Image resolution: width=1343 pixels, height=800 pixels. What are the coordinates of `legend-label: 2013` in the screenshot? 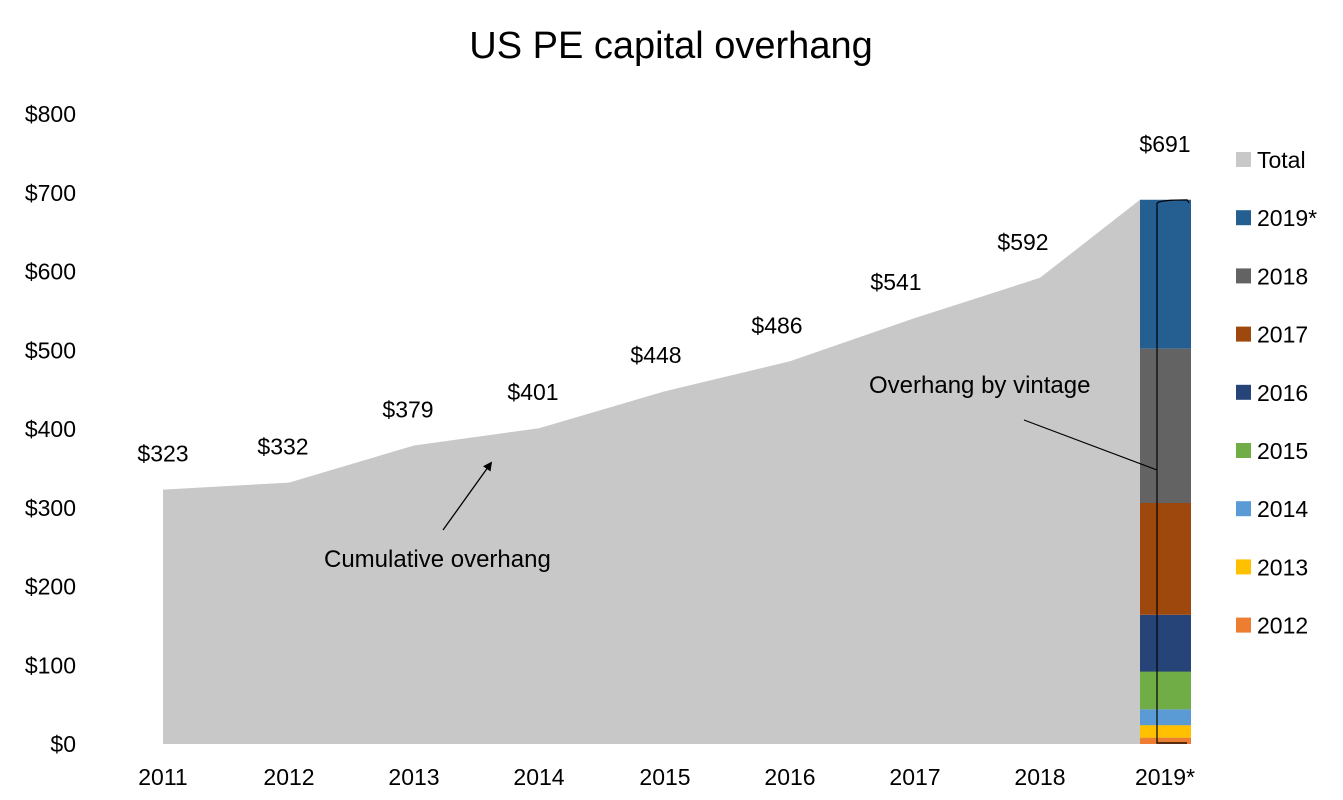 It's located at (1282, 567).